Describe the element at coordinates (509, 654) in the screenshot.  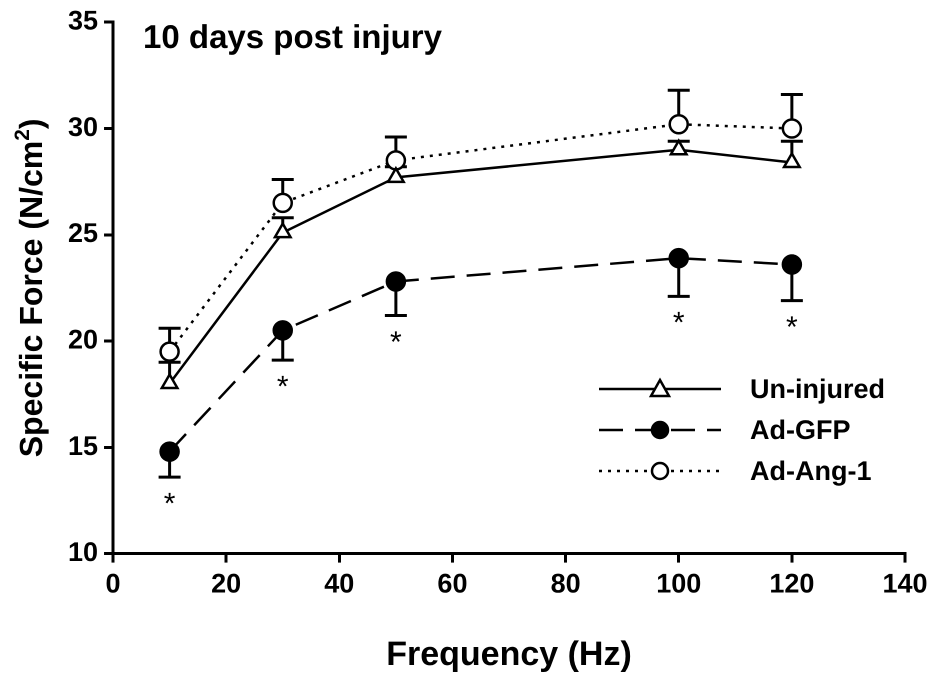
I see `x-axis-title: Frequency (Hz)` at that location.